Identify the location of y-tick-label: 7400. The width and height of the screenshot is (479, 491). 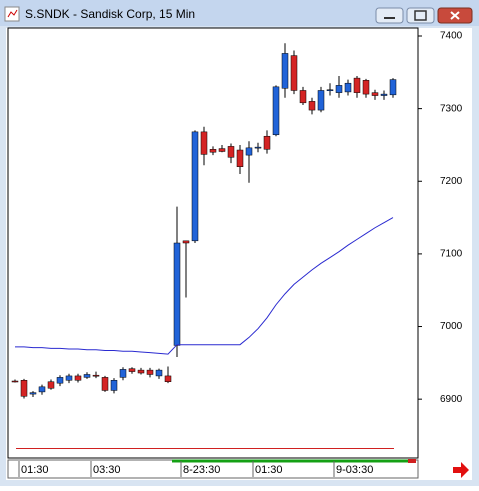
(451, 36).